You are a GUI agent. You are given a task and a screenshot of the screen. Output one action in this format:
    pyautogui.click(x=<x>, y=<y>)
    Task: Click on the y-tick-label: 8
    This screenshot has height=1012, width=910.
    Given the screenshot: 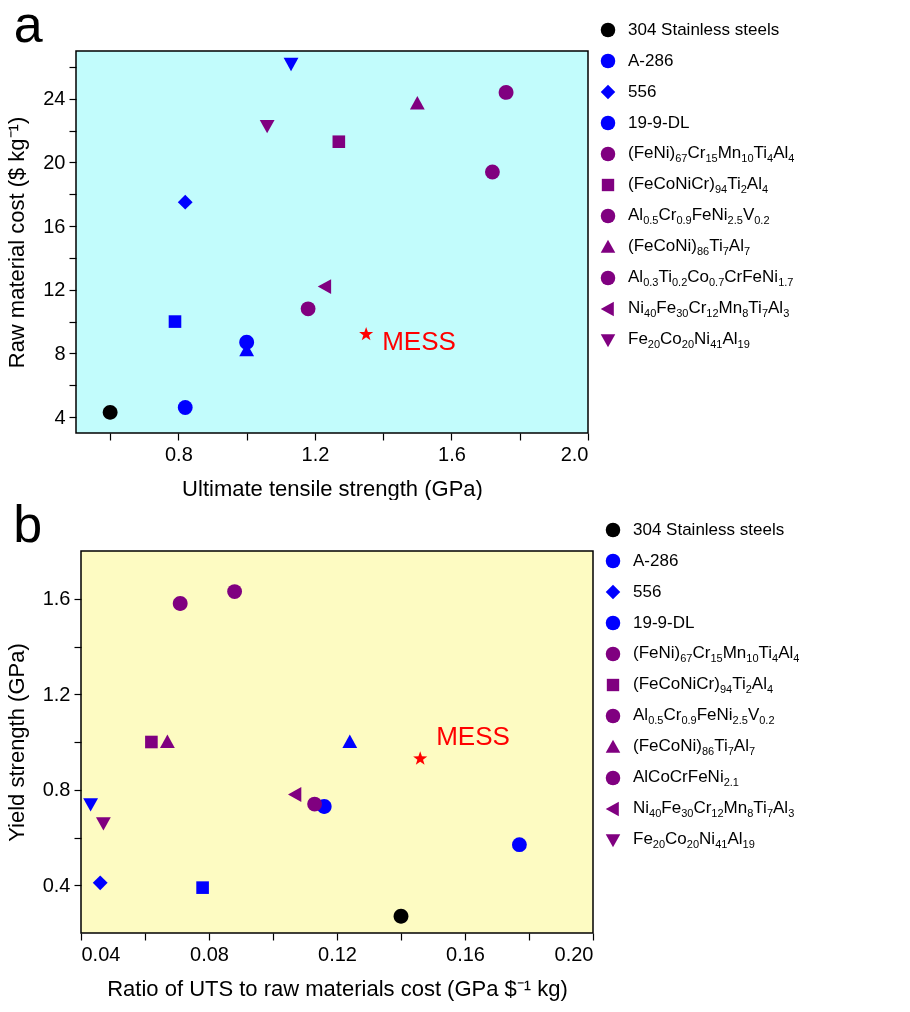 What is the action you would take?
    pyautogui.click(x=60, y=352)
    